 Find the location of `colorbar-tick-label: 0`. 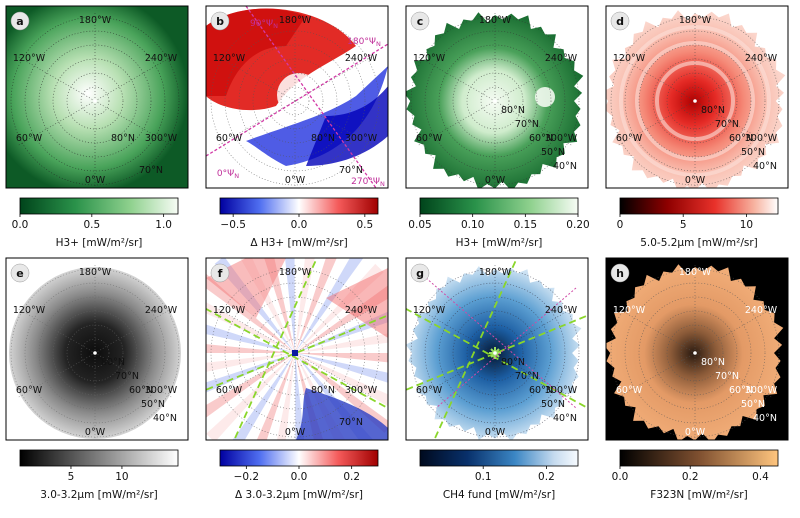

colorbar-tick-label: 0 is located at coordinates (620, 225).